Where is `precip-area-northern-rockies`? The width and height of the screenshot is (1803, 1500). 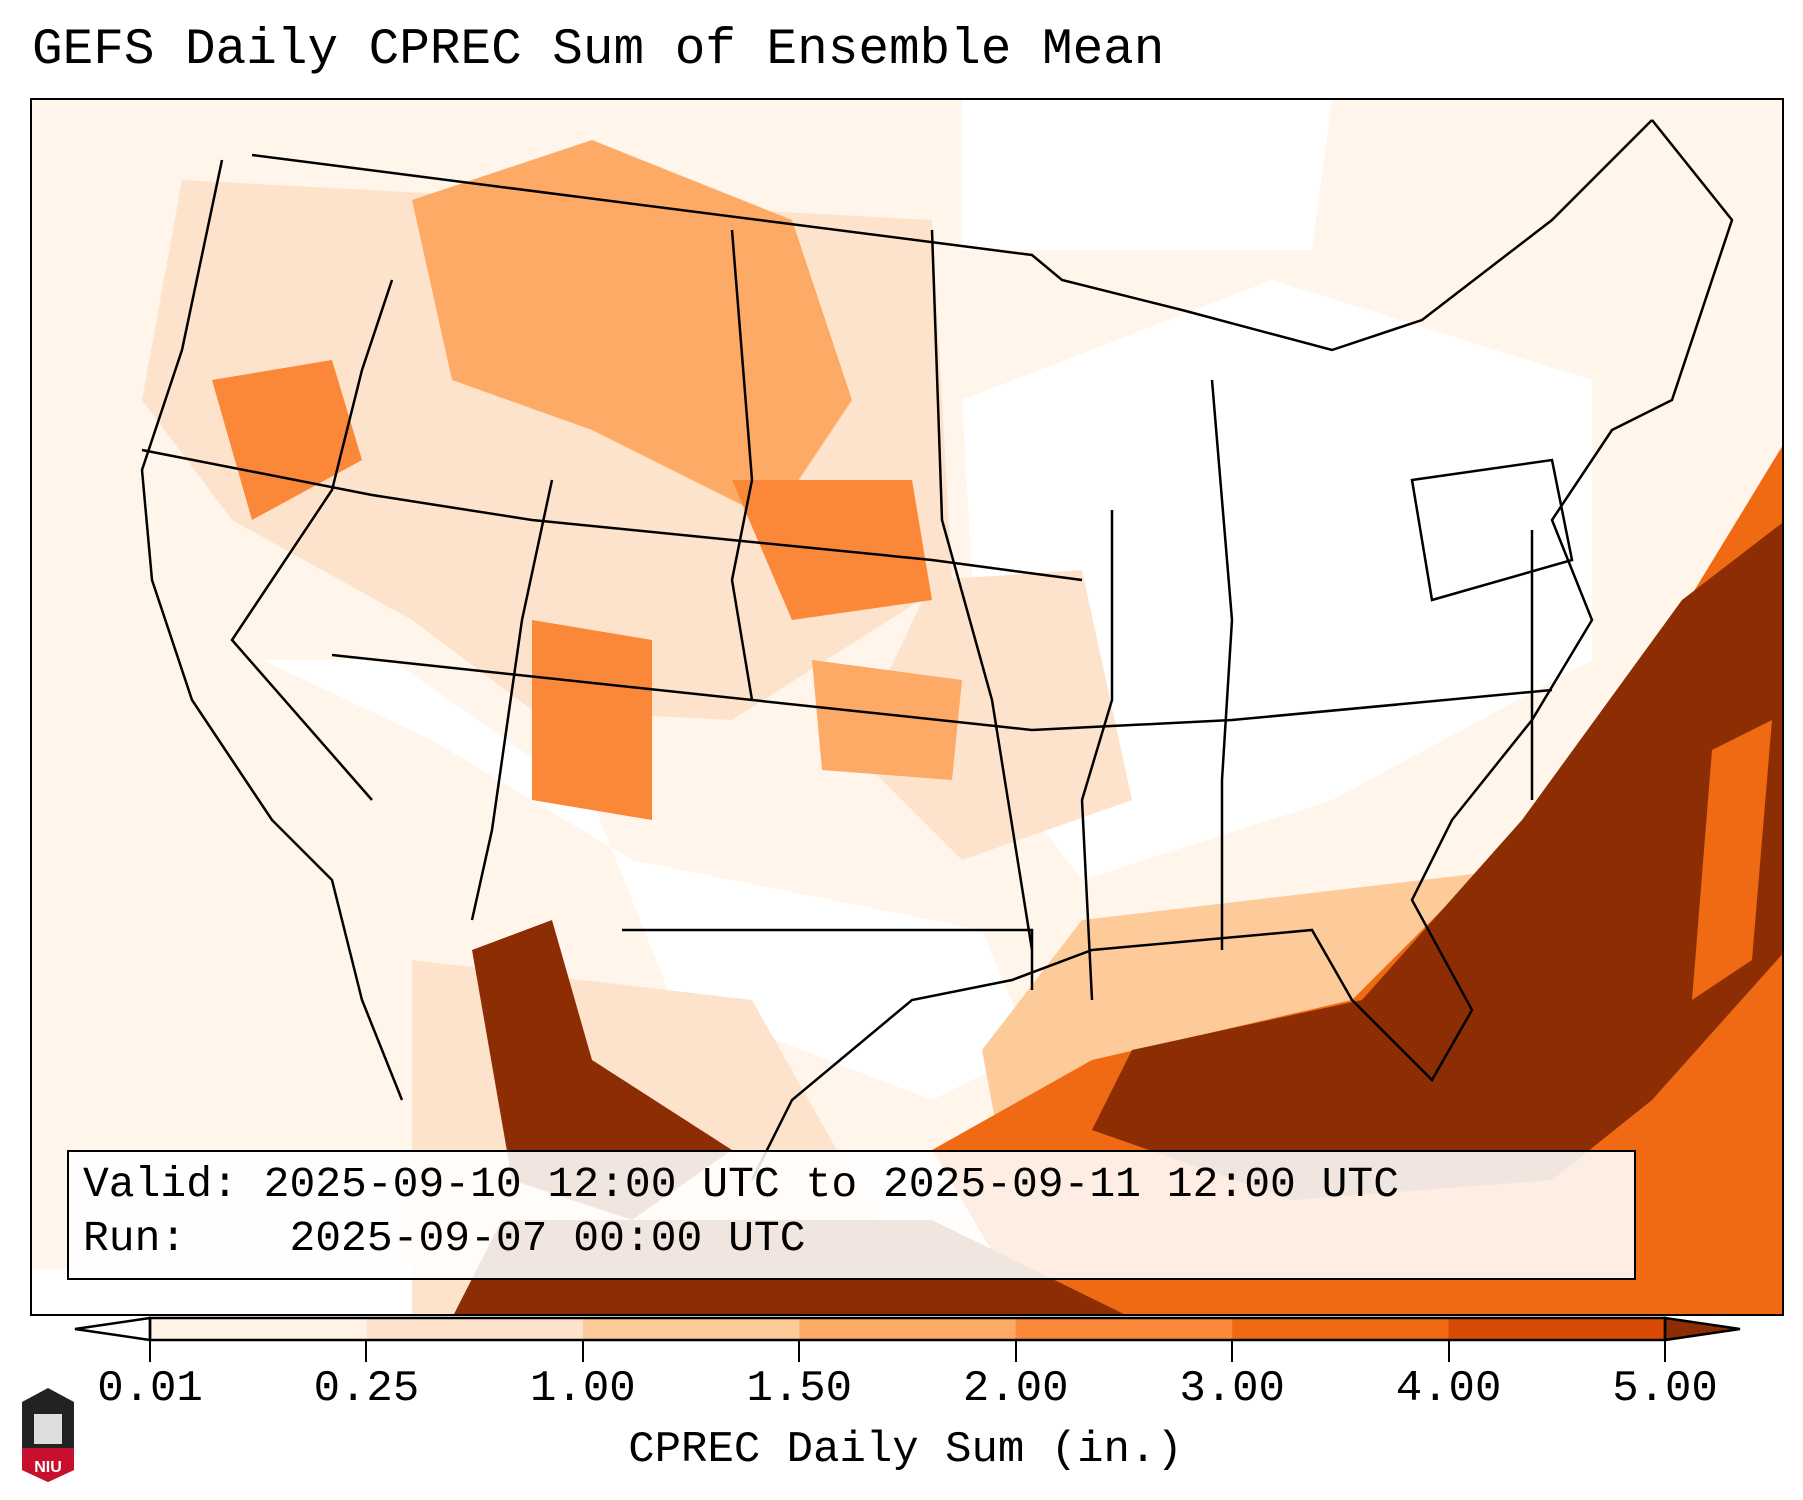
precip-area-northern-rockies is located at coordinates (632, 330).